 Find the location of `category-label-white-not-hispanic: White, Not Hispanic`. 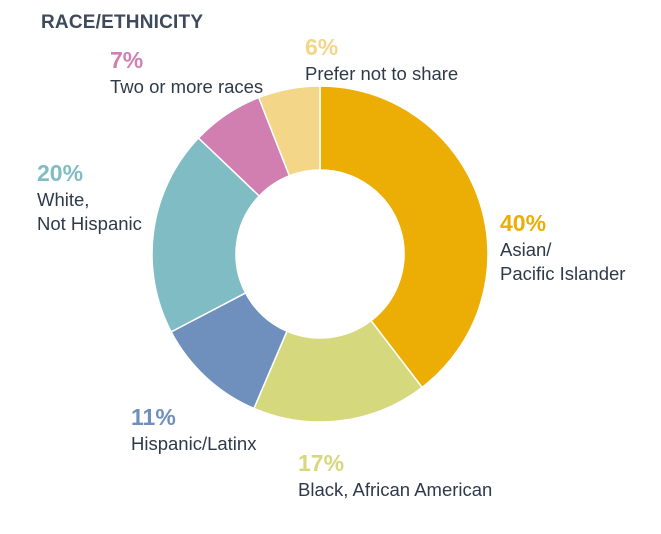

category-label-white-not-hispanic: White, Not Hispanic is located at coordinates (89, 211).